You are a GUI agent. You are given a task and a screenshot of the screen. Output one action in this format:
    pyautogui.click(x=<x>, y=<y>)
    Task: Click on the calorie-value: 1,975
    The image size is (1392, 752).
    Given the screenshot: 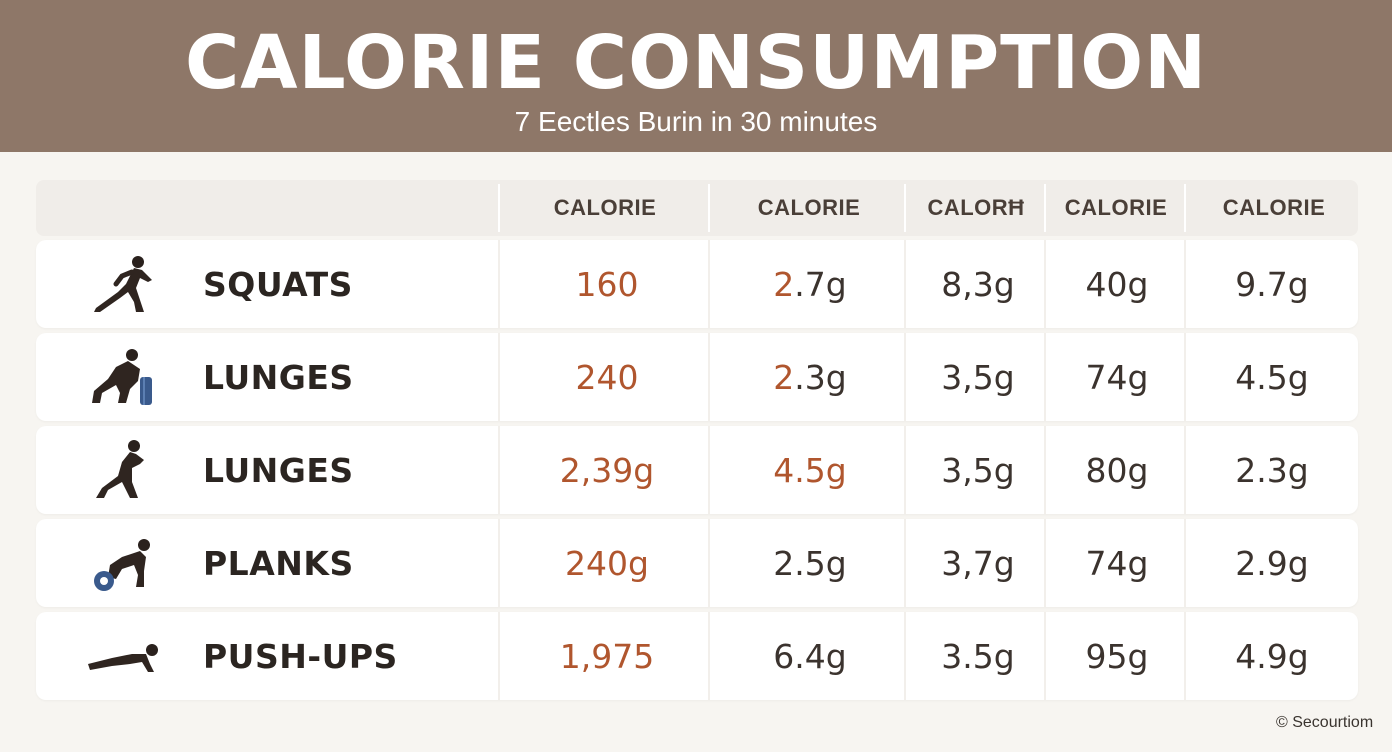 What is the action you would take?
    pyautogui.click(x=607, y=656)
    